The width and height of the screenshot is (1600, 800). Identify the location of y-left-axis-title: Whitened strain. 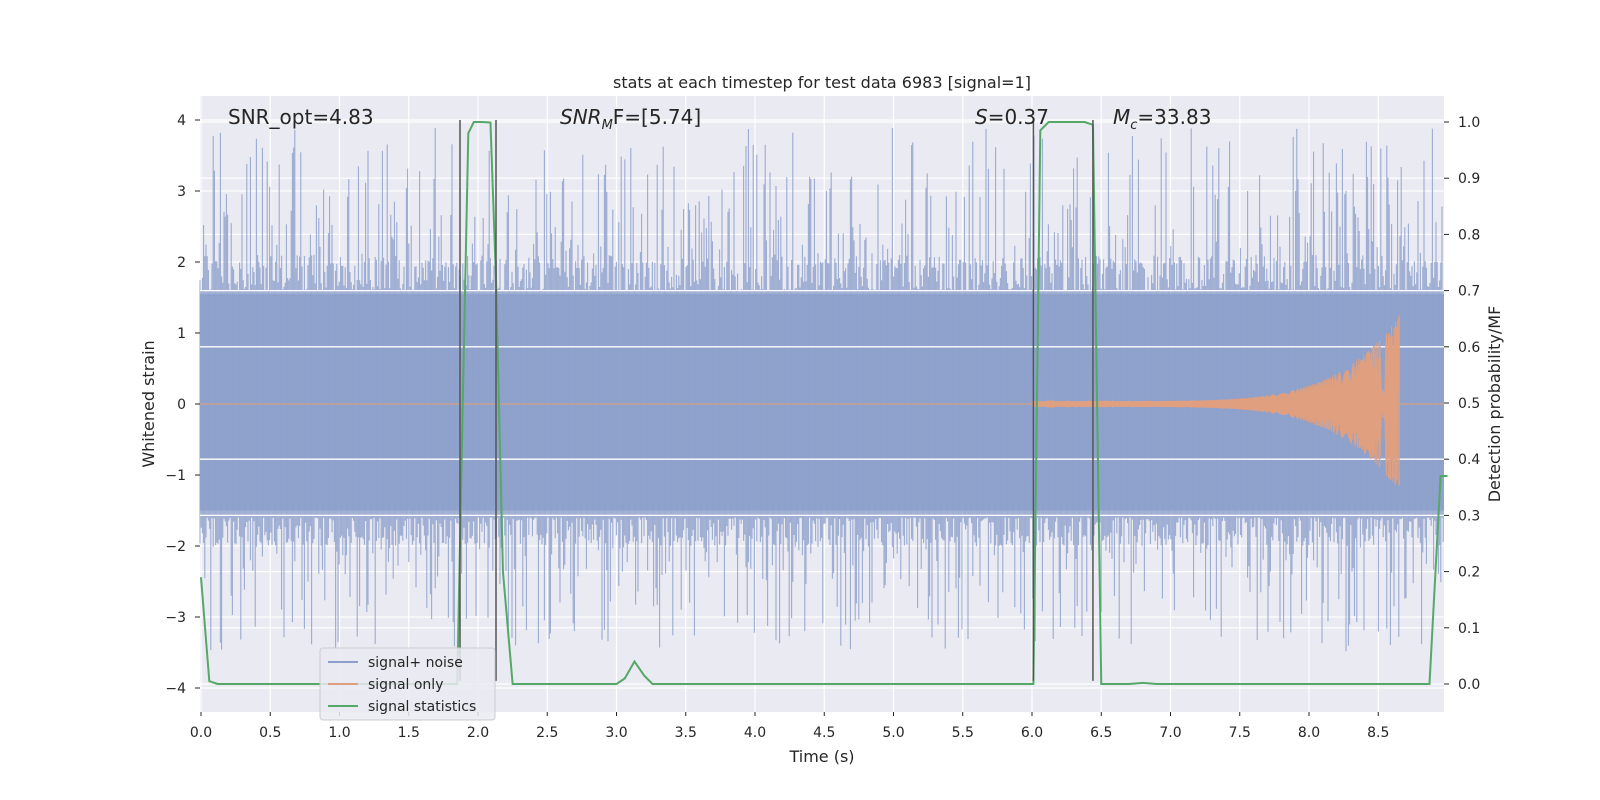
(148, 403).